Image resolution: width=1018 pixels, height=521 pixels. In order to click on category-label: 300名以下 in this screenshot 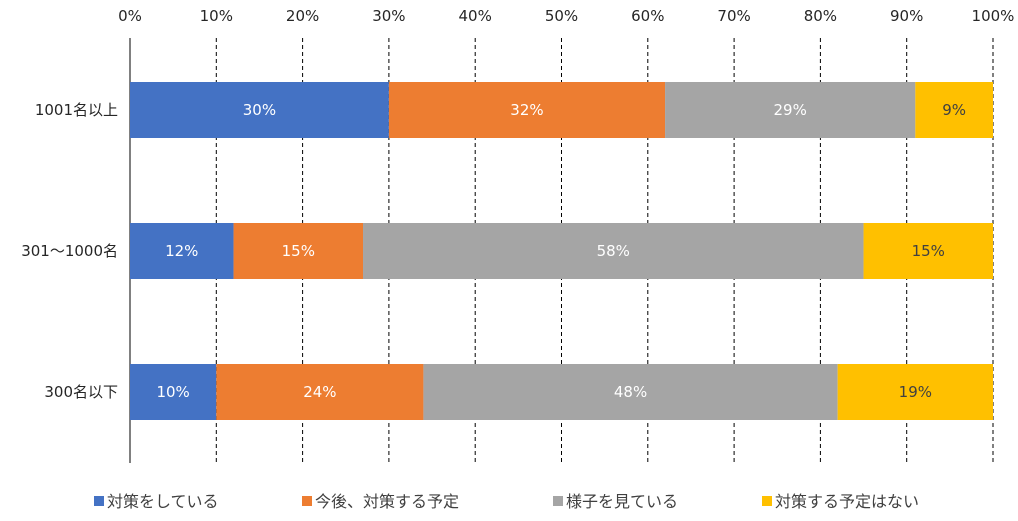, I will do `click(81, 392)`.